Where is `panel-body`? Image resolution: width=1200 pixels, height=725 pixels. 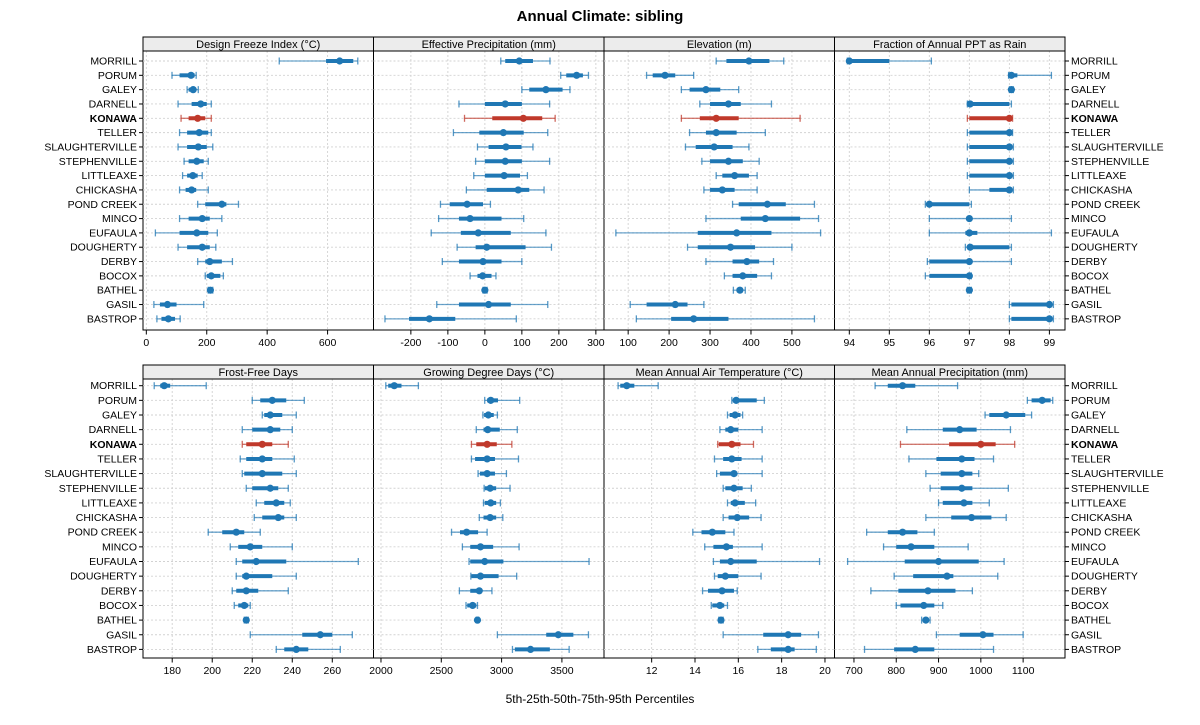
panel-body is located at coordinates (258, 518).